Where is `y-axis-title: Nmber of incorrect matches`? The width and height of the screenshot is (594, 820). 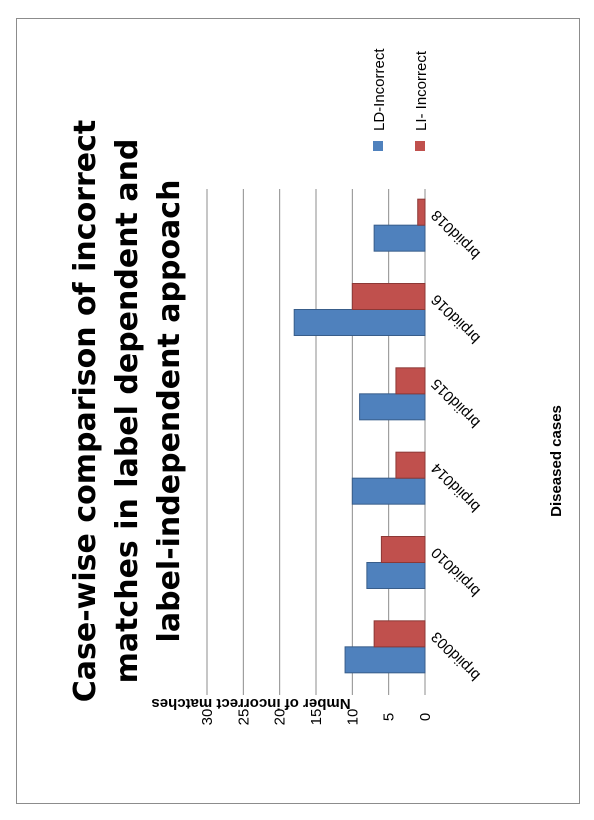
y-axis-title: Nmber of incorrect matches is located at coordinates (250, 703).